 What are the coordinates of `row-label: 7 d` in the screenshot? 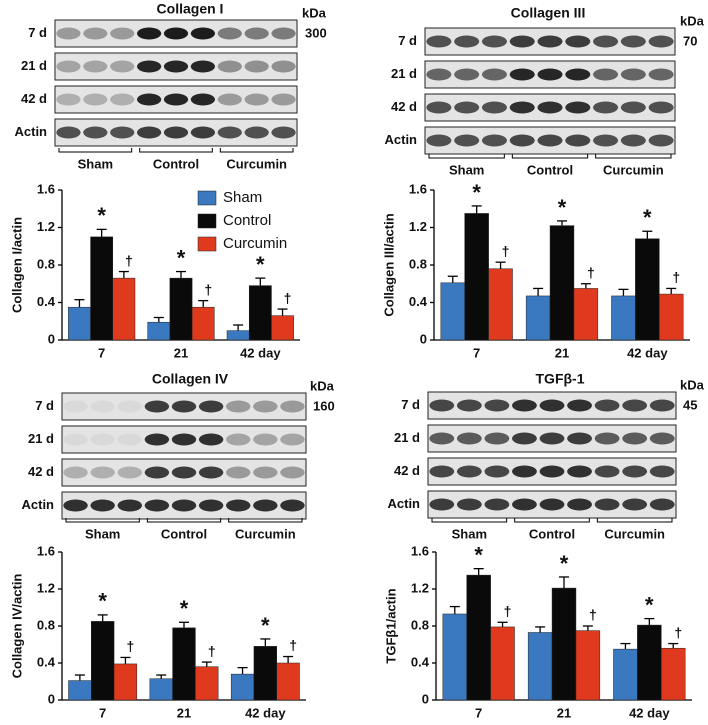 It's located at (37, 32).